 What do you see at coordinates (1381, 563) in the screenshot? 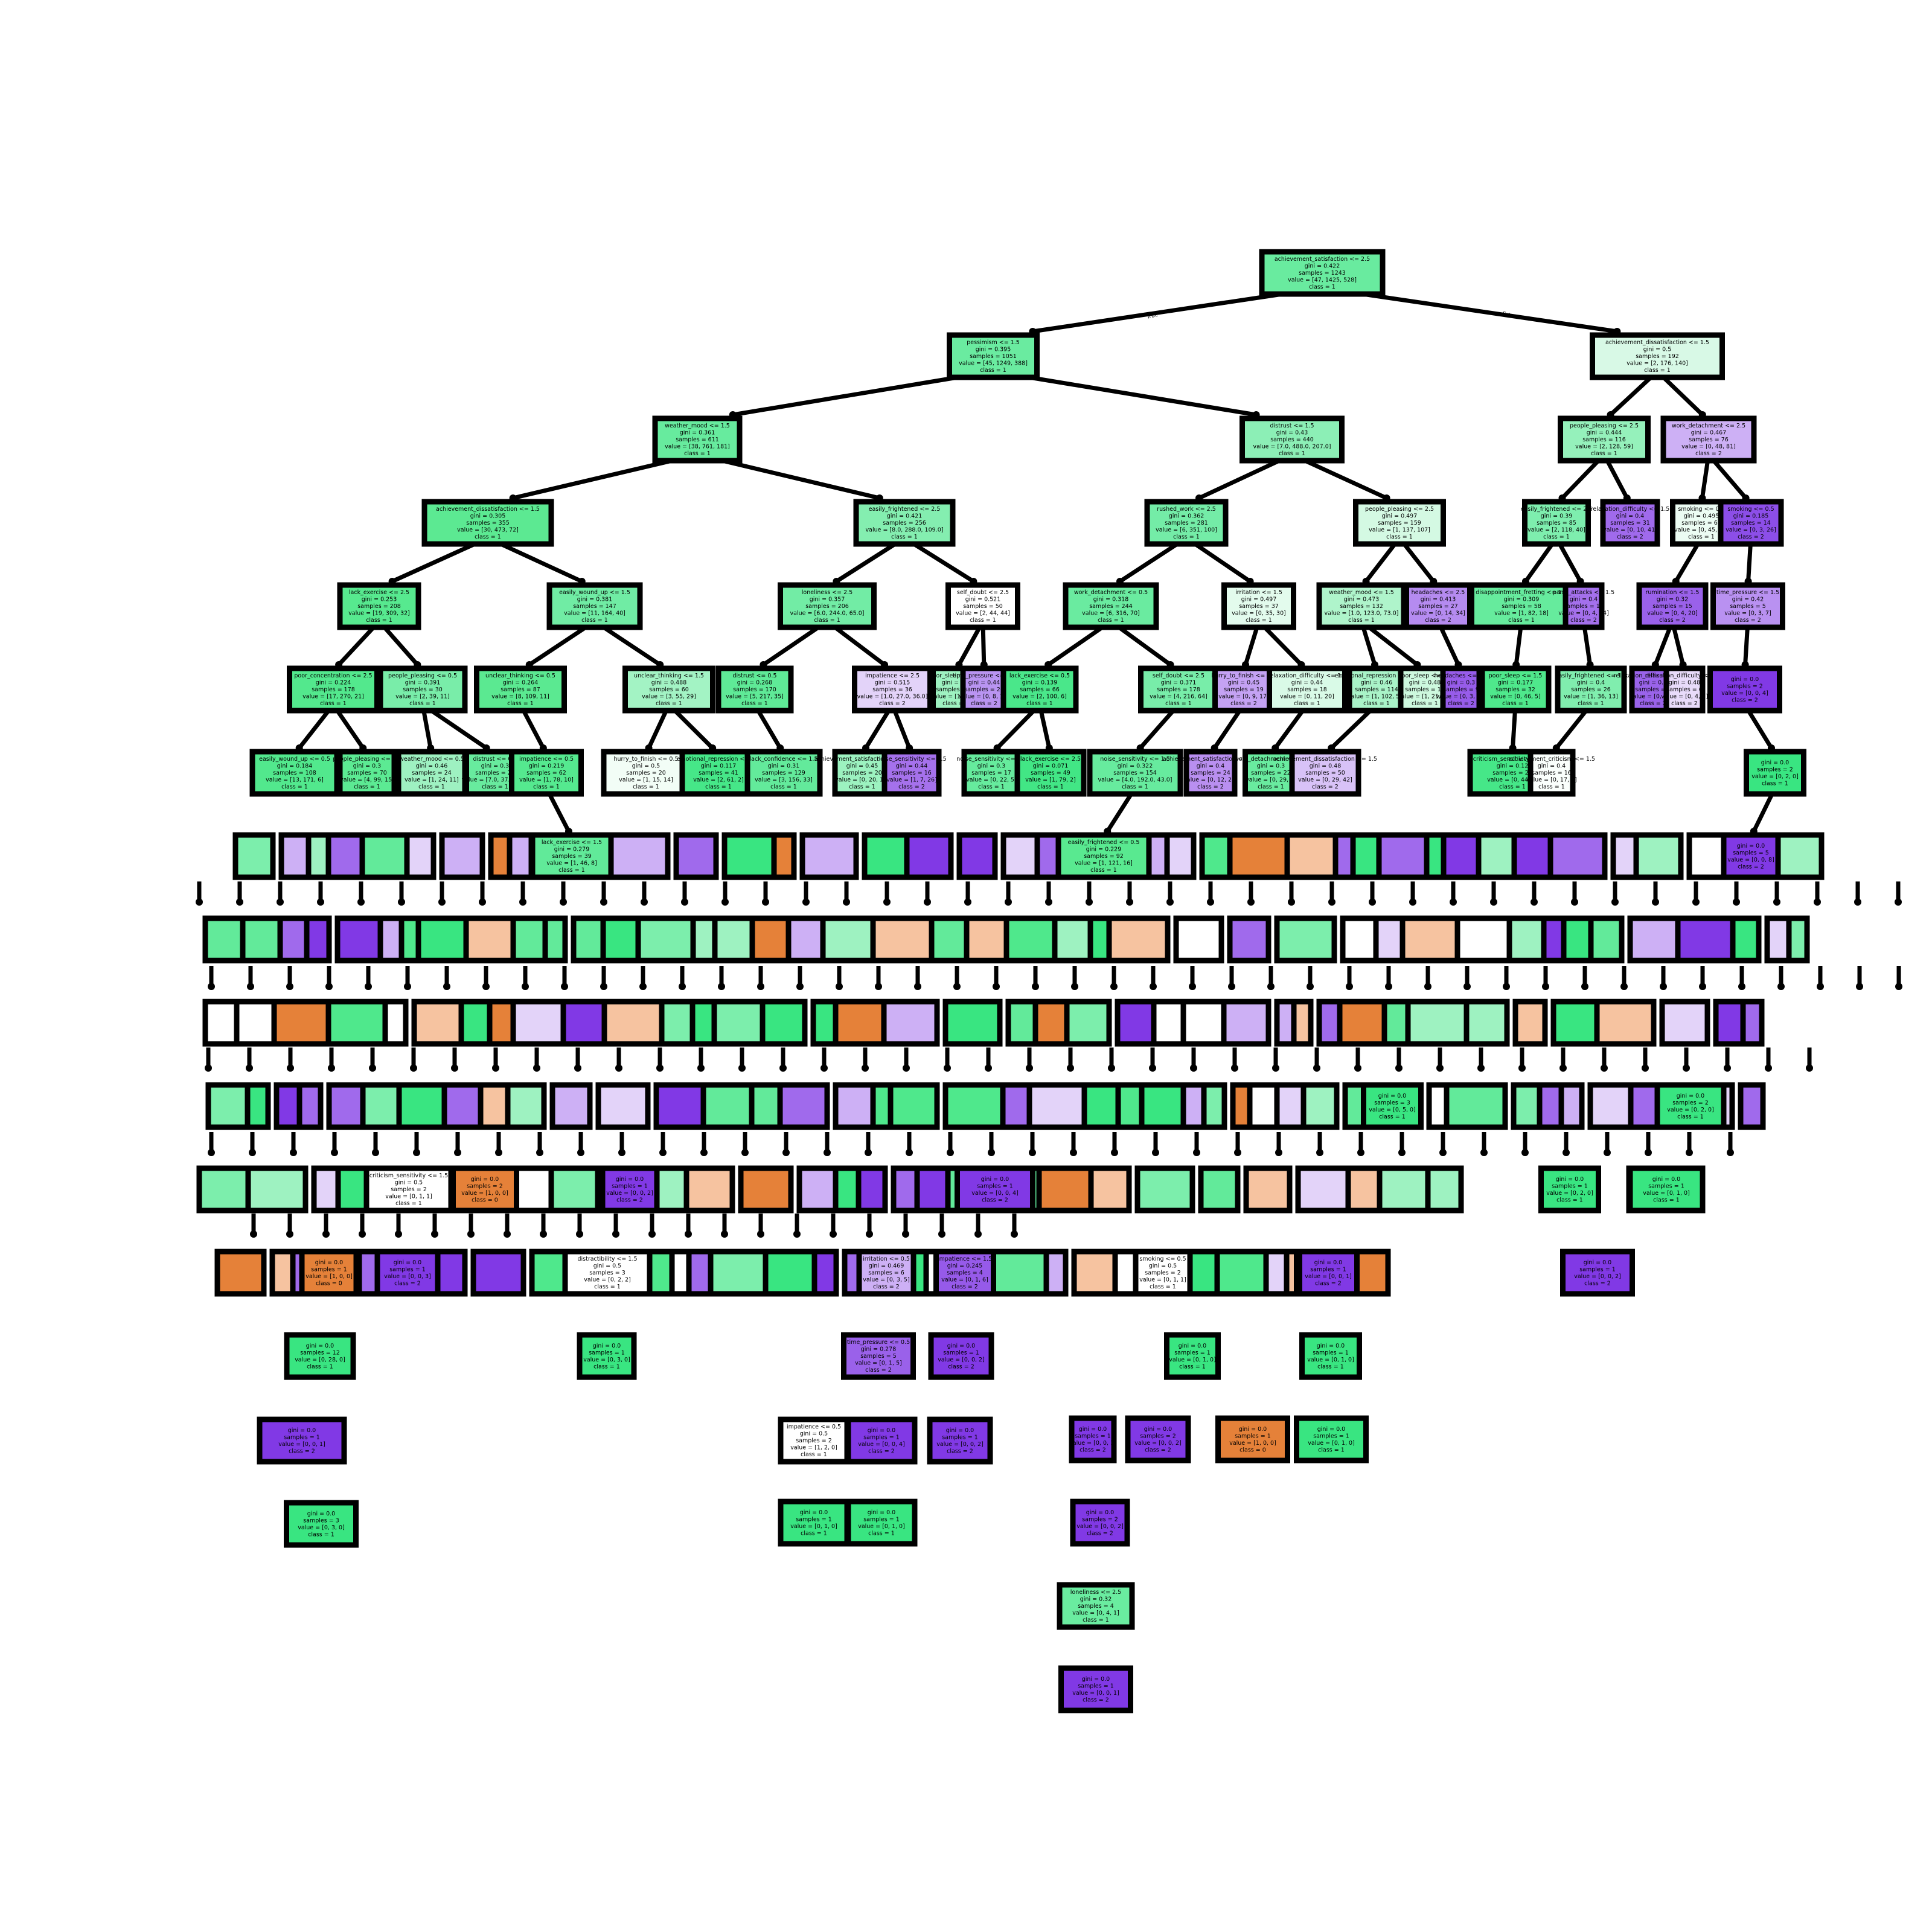
I see `edge-n10-n21` at bounding box center [1381, 563].